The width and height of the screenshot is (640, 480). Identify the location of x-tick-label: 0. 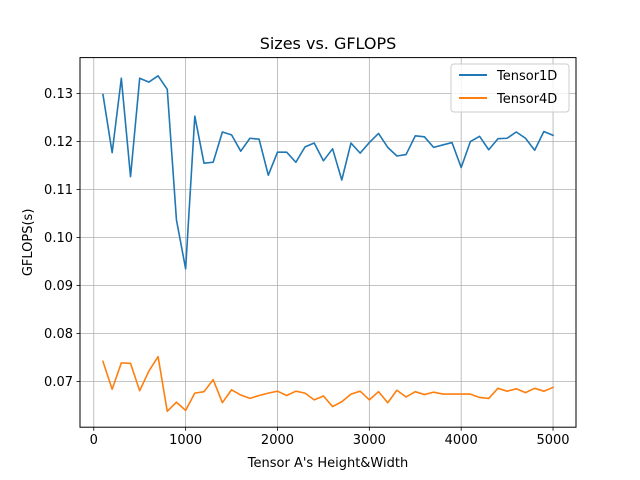
(94, 440).